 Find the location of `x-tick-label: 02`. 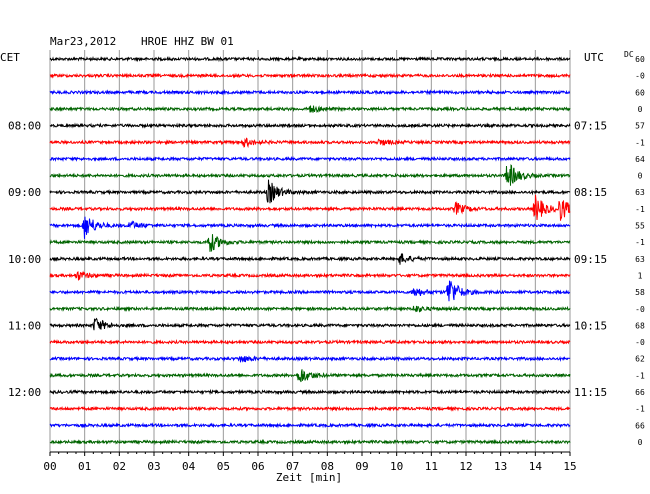

x-tick-label: 02 is located at coordinates (119, 466).